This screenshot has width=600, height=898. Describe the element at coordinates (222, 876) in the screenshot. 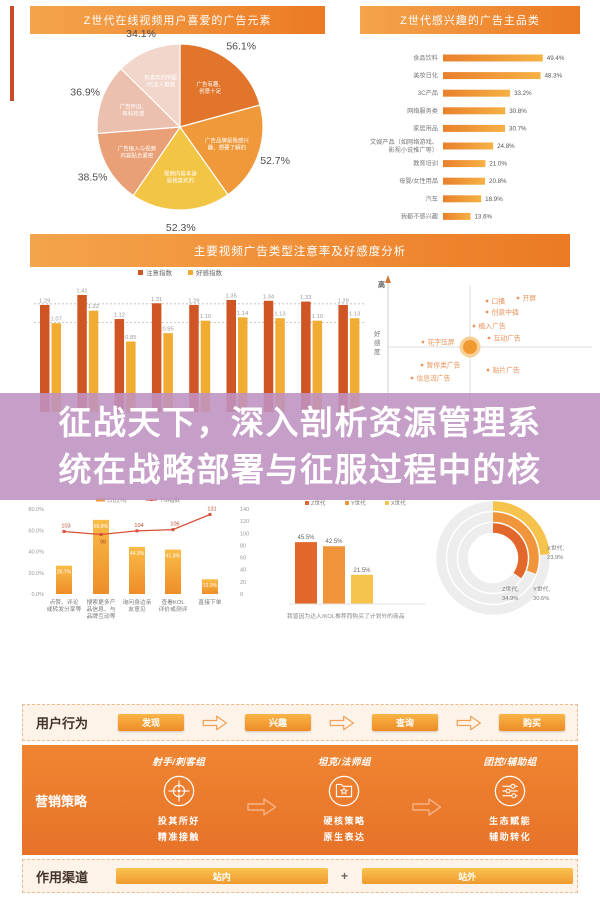

I see `channel-bar: 站内` at that location.